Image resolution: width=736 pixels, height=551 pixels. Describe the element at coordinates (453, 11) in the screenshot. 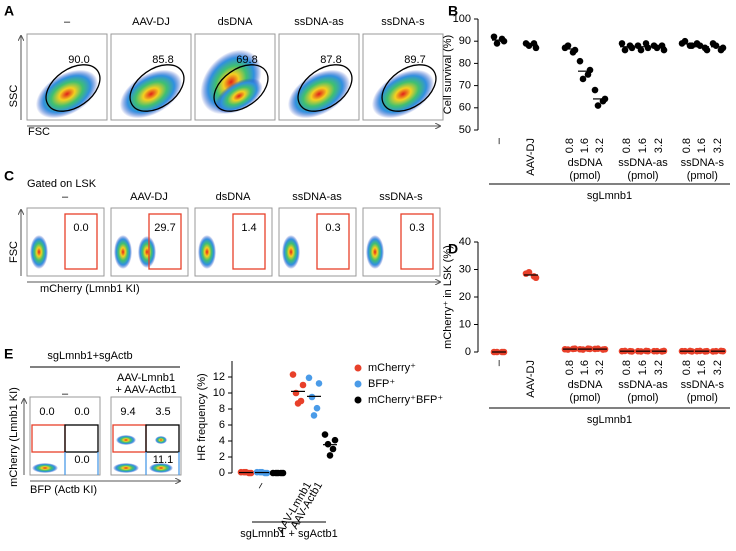

I see `panel-letter: B` at that location.